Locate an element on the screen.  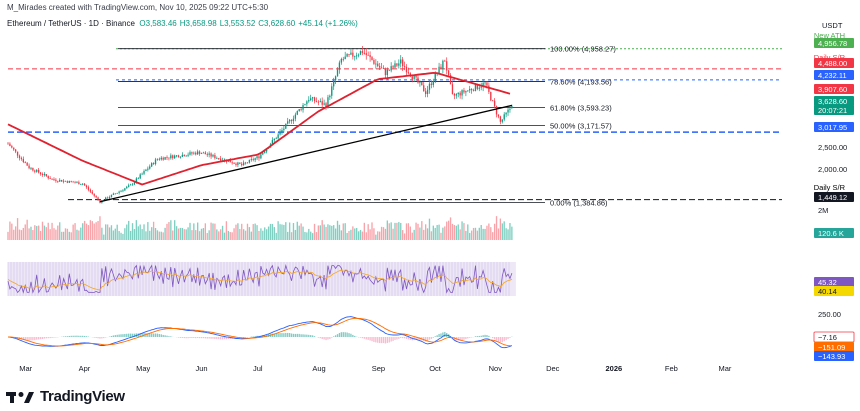
time-axis-label: Oct is located at coordinates (435, 368).